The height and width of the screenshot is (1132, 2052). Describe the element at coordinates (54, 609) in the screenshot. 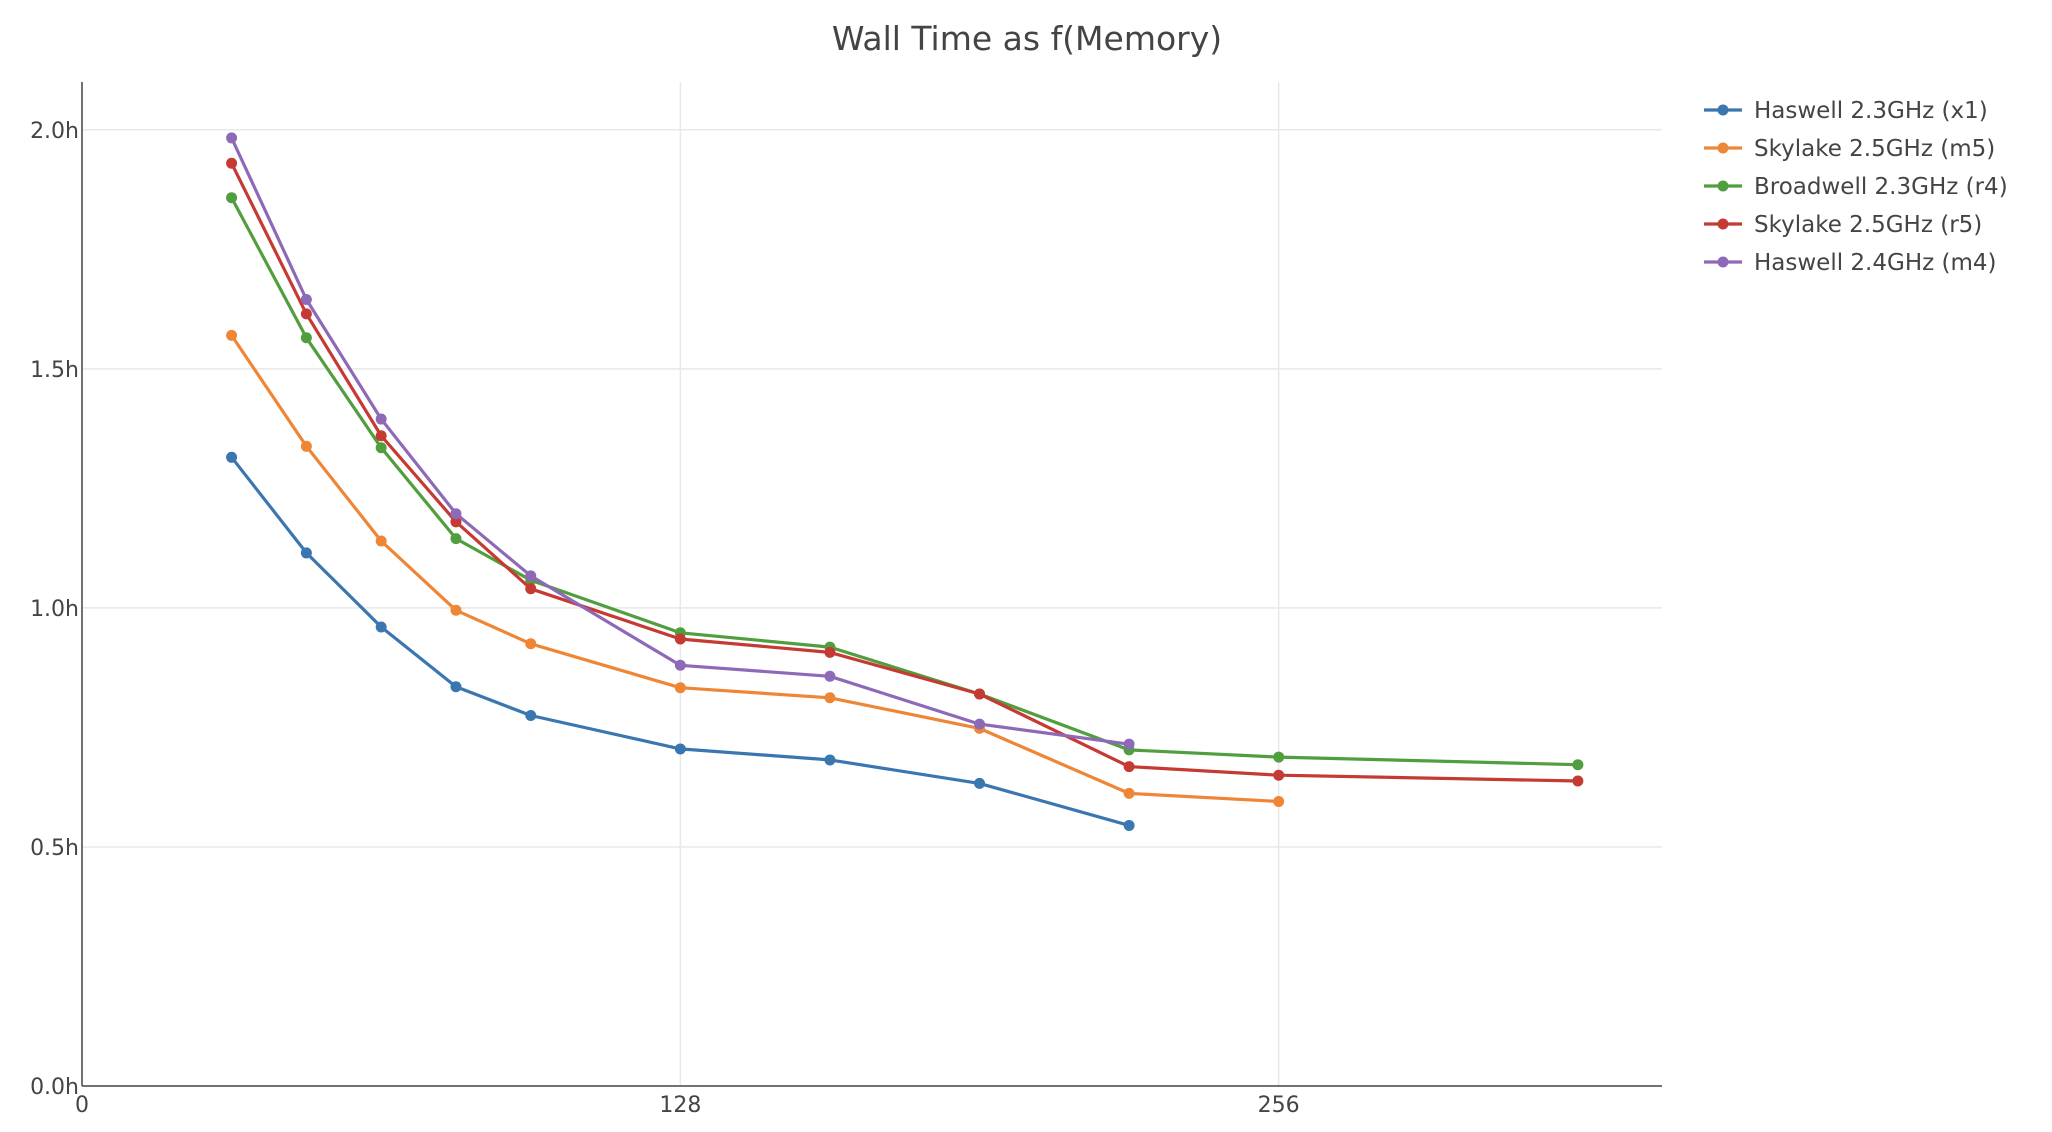

I see `y-tick-label-1-0h: 1.0h` at that location.